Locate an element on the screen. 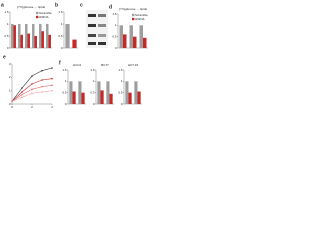 The width and height of the screenshot is (320, 240). western-blot: c is located at coordinates (94, 25).